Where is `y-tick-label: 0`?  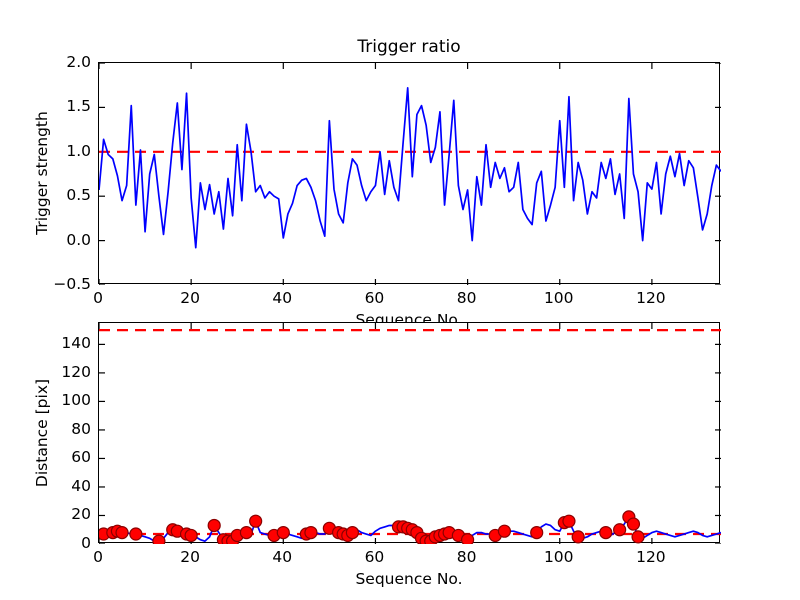
y-tick-label: 0 is located at coordinates (86, 543).